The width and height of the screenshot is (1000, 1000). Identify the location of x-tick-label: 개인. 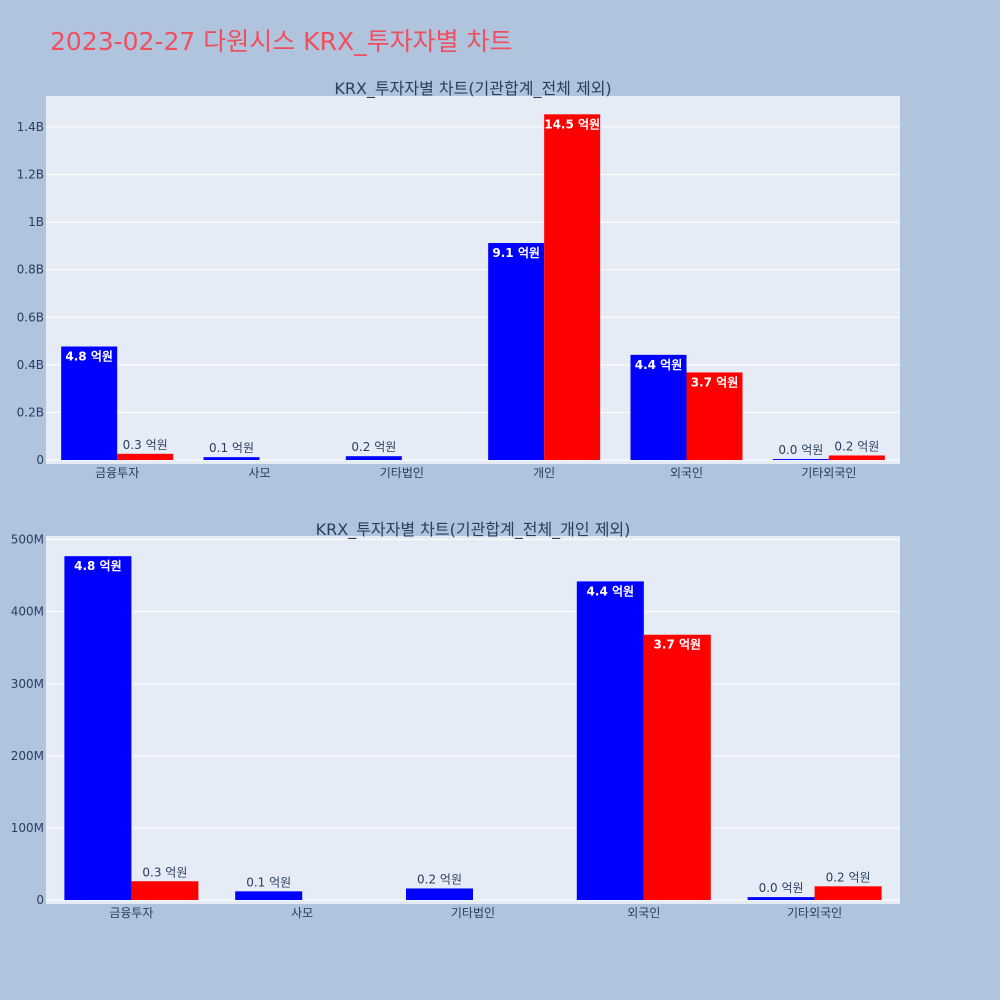
(544, 473).